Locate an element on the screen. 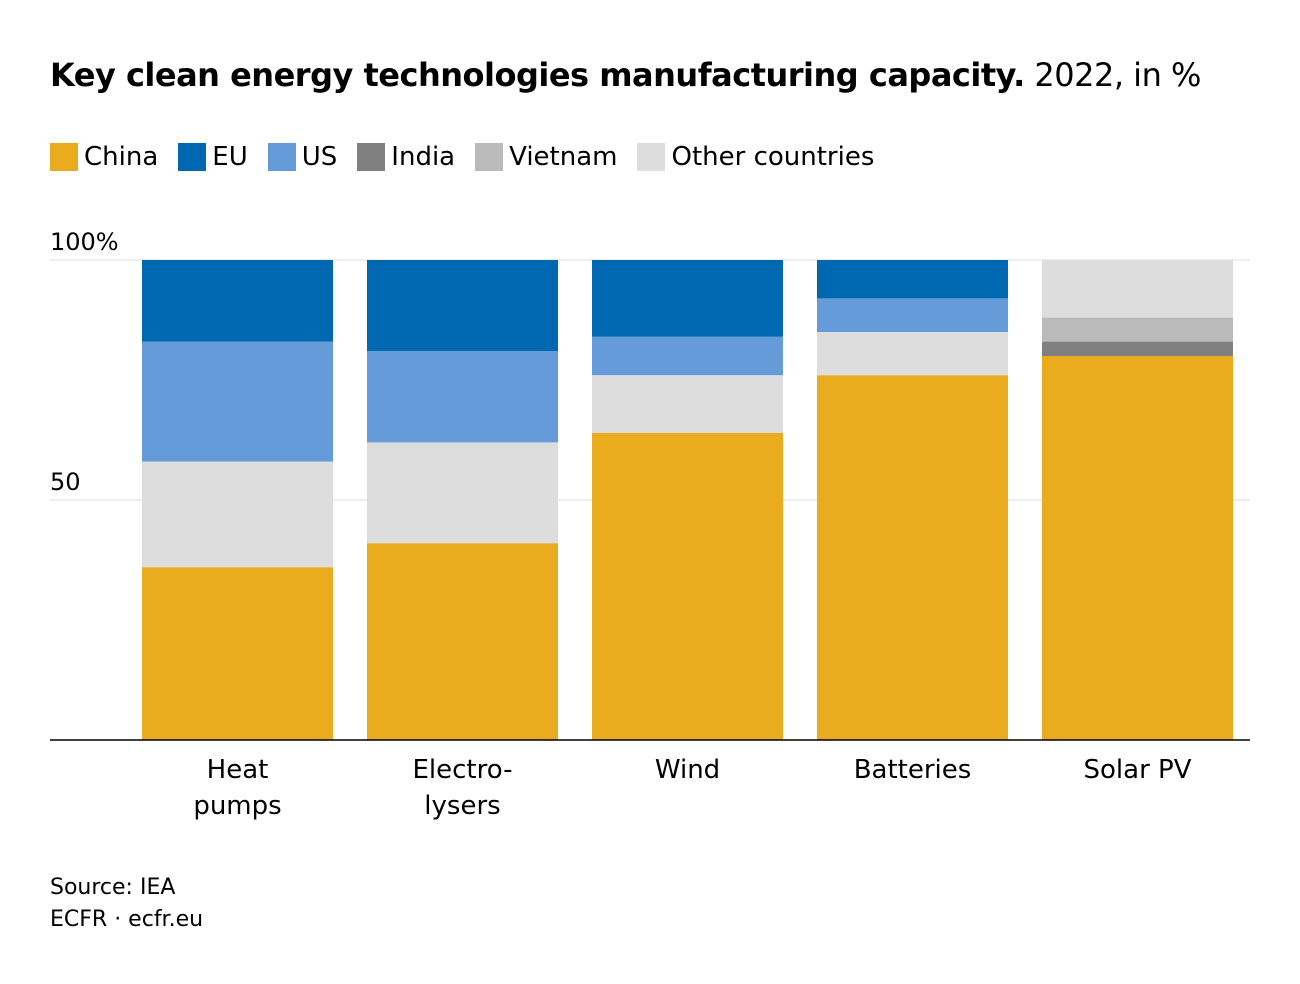 The image size is (1300, 984). legend-item: EU is located at coordinates (213, 157).